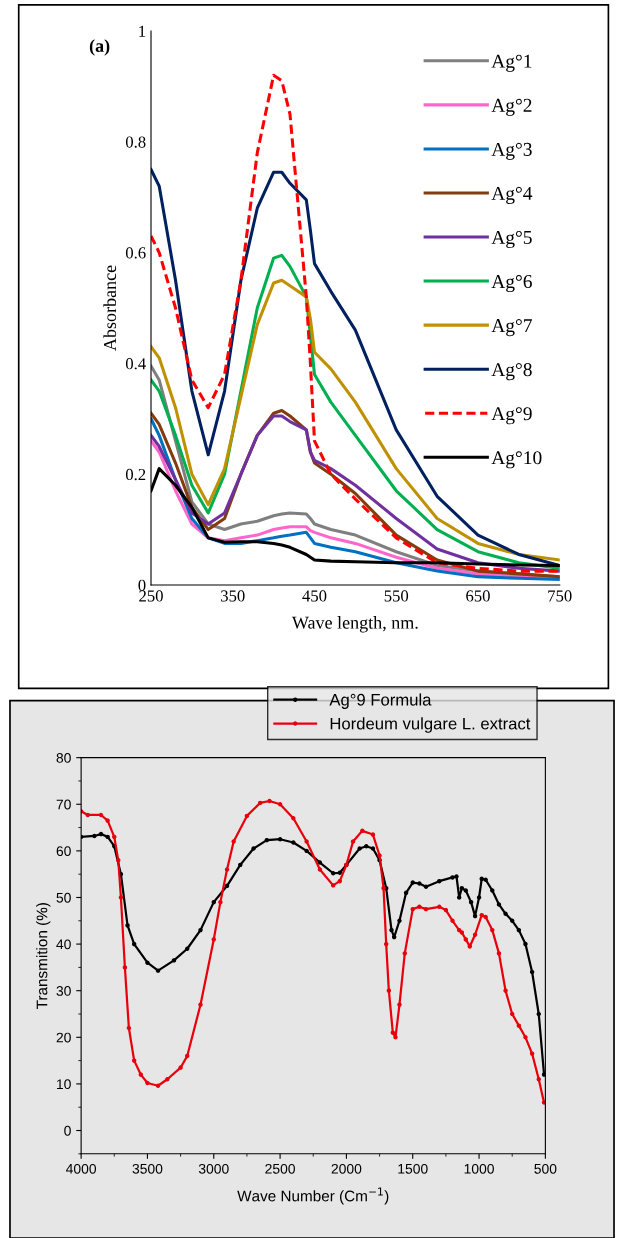 Image resolution: width=624 pixels, height=1238 pixels. Describe the element at coordinates (142, 31) in the screenshot. I see `y-tick-label: 1` at that location.